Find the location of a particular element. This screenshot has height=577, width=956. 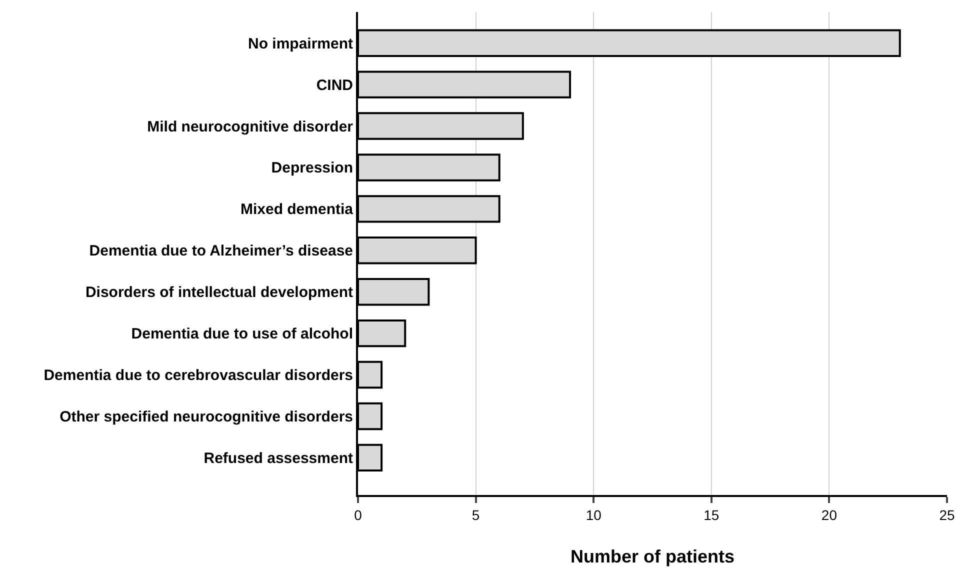

y-tick-label: CIND is located at coordinates (335, 85).